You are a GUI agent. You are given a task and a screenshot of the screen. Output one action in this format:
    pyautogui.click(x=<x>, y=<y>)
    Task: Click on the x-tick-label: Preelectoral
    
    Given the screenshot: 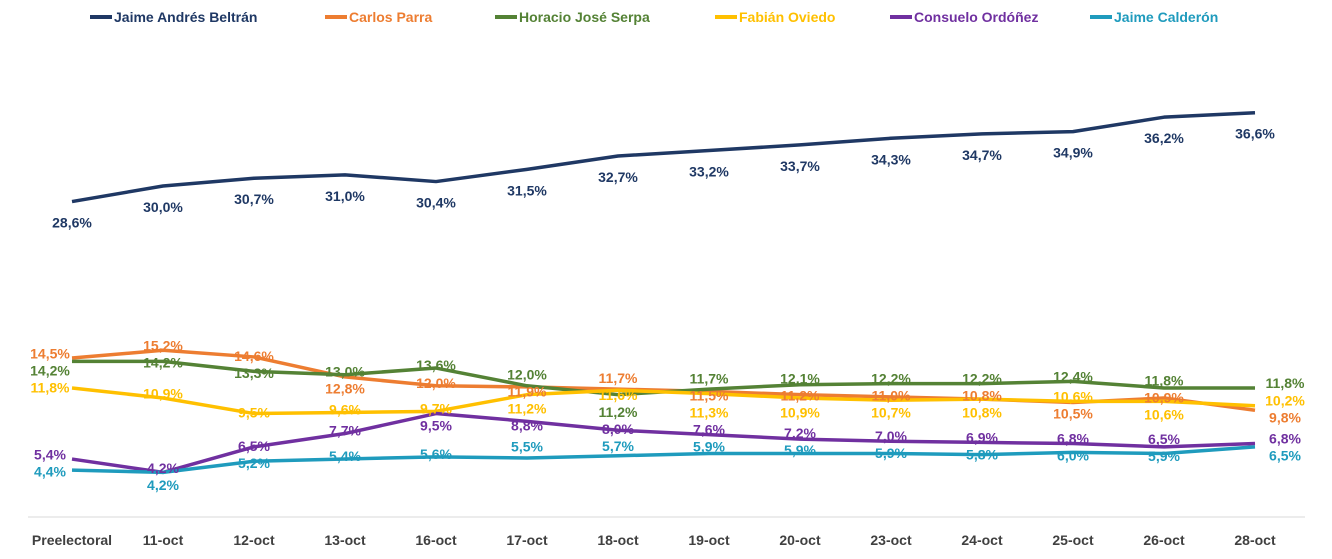 What is the action you would take?
    pyautogui.click(x=72, y=540)
    